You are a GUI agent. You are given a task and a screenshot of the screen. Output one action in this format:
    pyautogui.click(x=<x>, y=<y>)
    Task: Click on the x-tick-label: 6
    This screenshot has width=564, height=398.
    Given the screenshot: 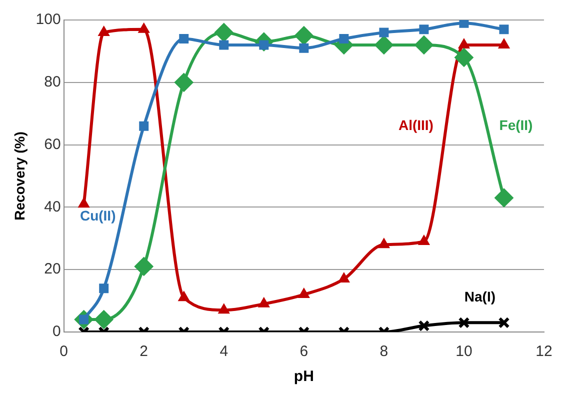 What is the action you would take?
    pyautogui.click(x=304, y=351)
    